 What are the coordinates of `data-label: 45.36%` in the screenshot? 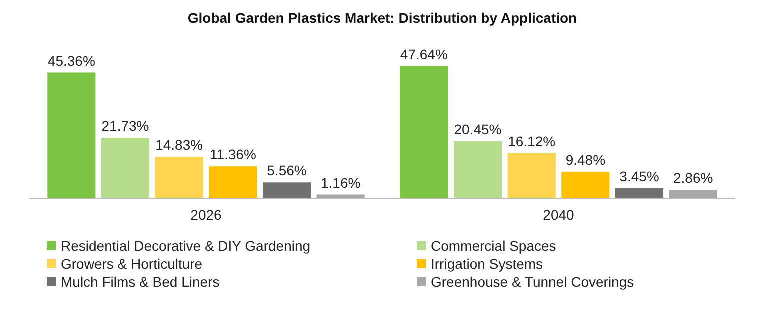 It's located at (72, 60).